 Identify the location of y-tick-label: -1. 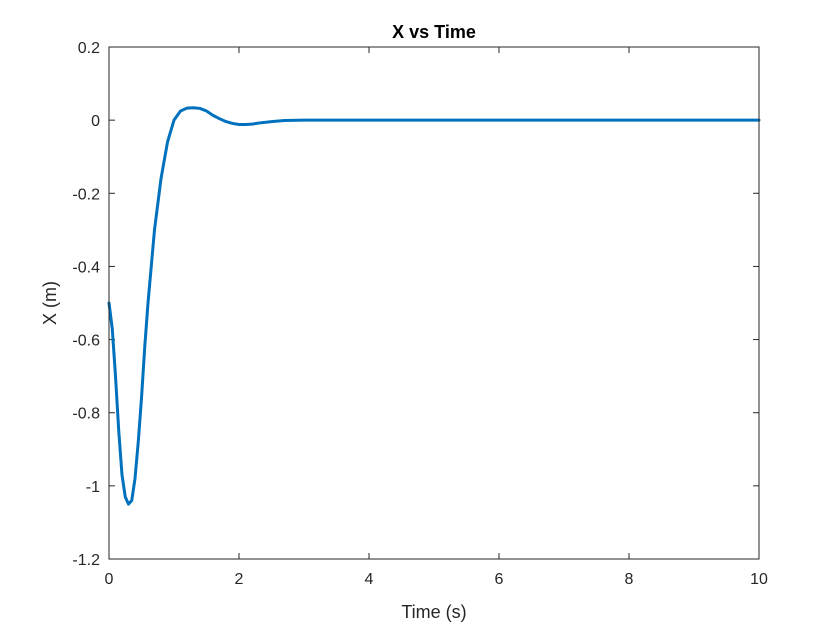
(93, 487).